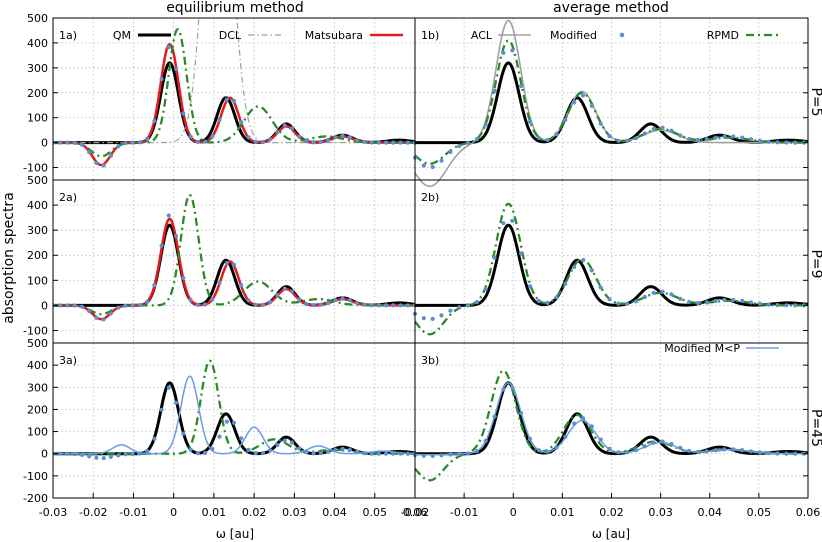 The image size is (822, 542). I want to click on x-tick-label-right: -0.01, so click(464, 512).